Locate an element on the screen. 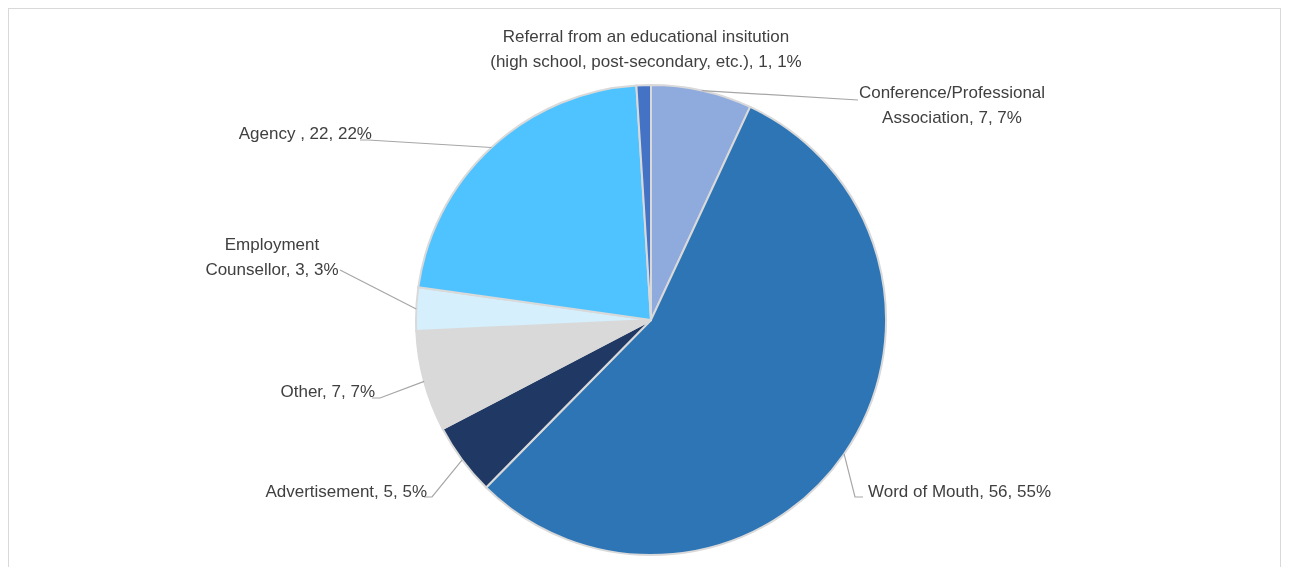  slice-label: Agency , 22, 22% is located at coordinates (305, 133).